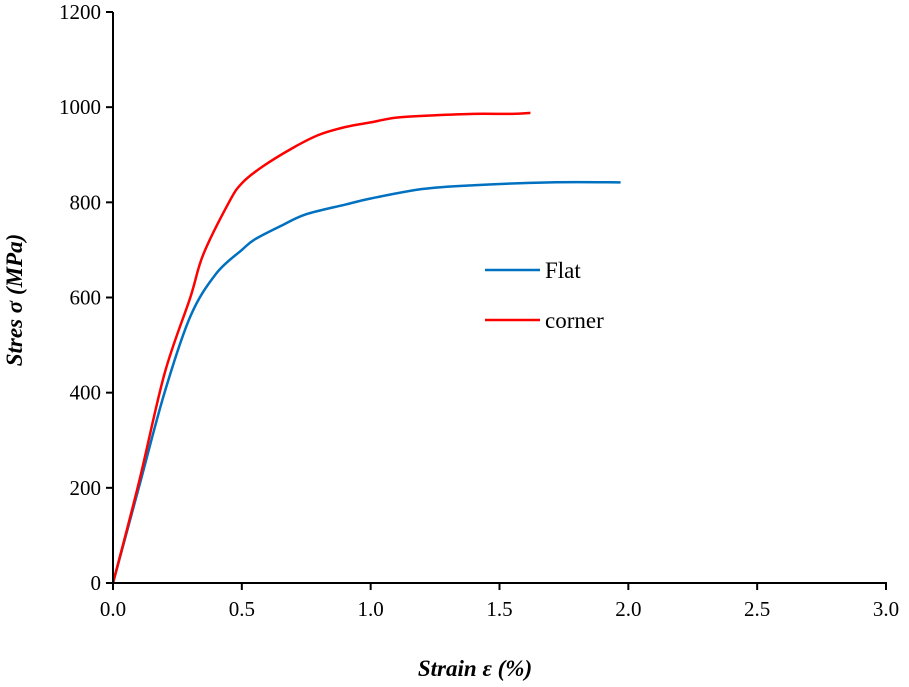 The image size is (909, 687). Describe the element at coordinates (886, 609) in the screenshot. I see `x-tick-label: 3.0` at that location.